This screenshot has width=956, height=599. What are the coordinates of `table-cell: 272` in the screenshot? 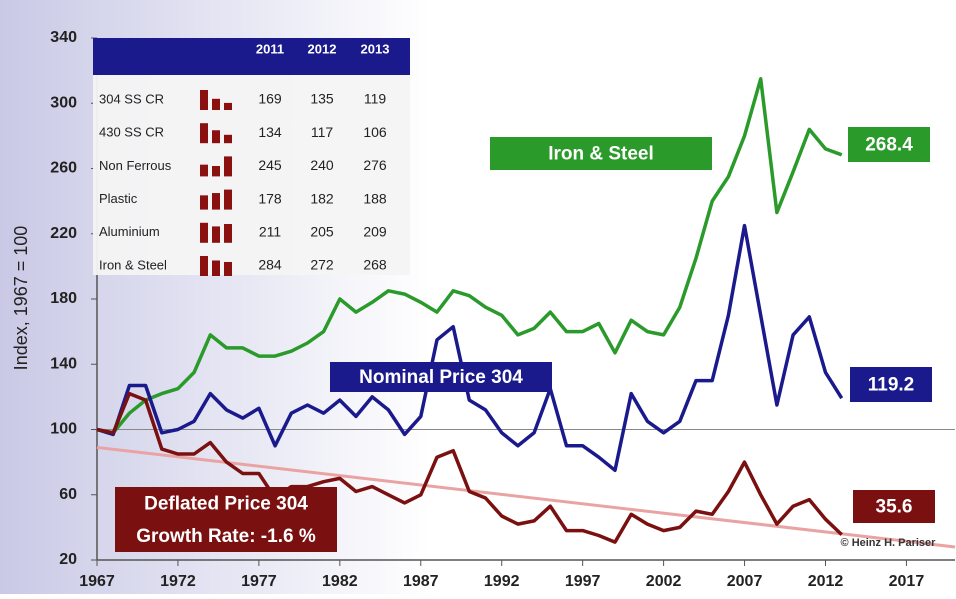 It's located at (322, 265).